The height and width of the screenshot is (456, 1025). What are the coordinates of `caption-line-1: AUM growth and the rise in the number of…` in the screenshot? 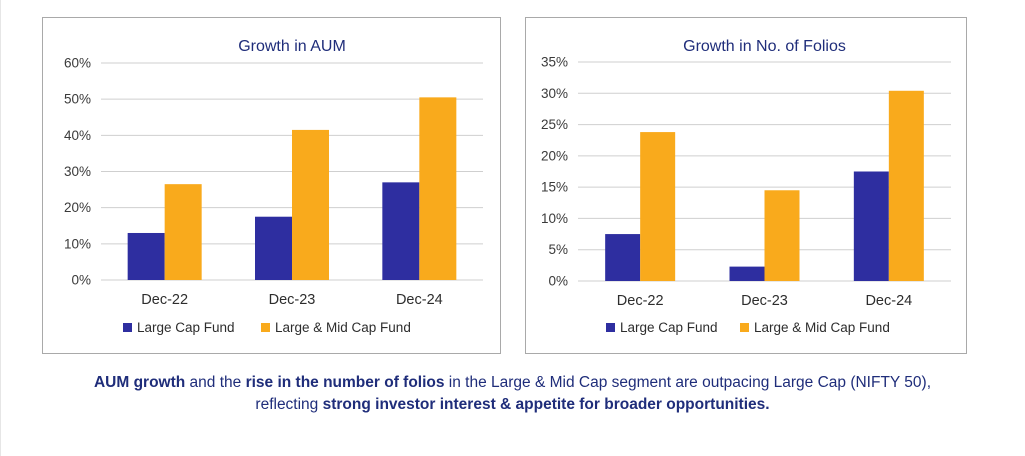 It's located at (512, 383).